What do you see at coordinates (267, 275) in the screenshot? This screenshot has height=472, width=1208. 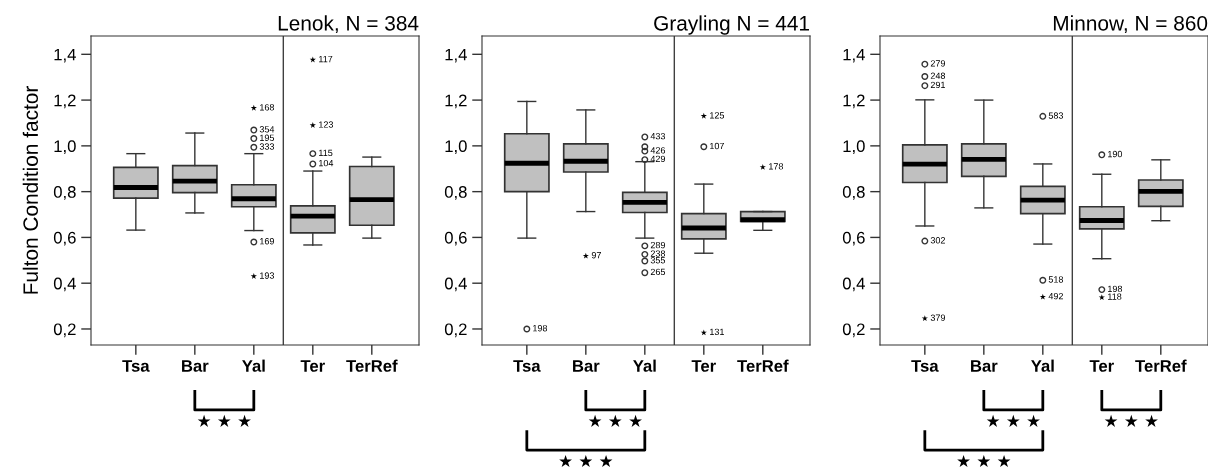 I see `annotation: 193` at bounding box center [267, 275].